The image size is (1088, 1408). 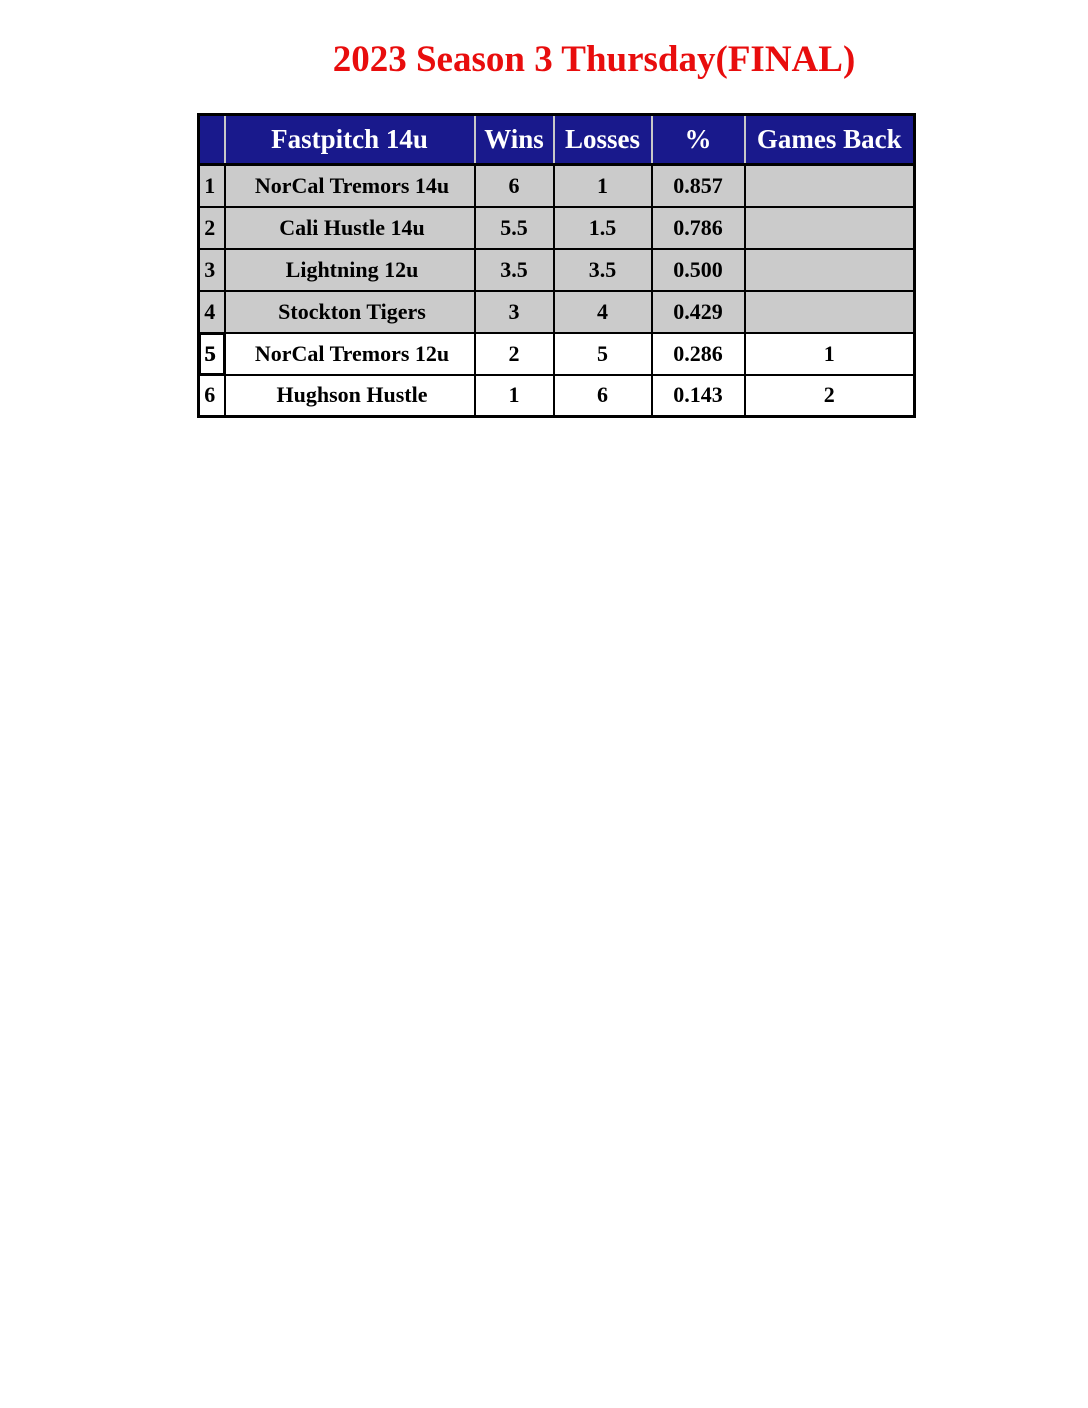 I want to click on pct-cell: 0.500, so click(x=698, y=269).